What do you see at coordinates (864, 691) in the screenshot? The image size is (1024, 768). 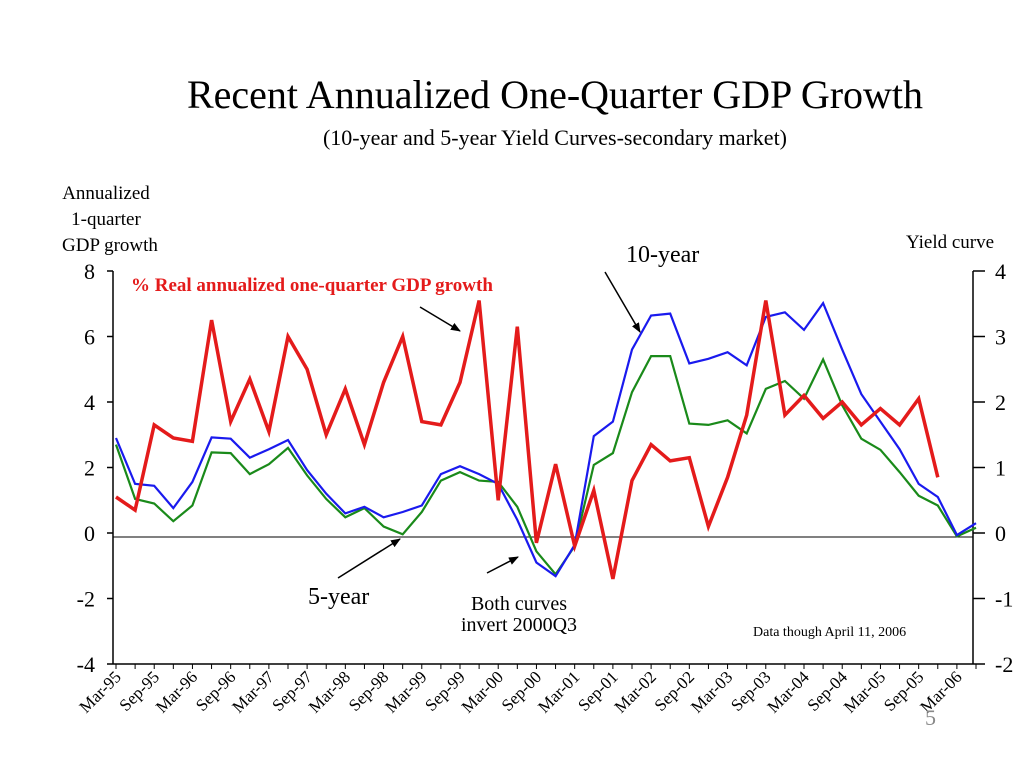 I see `x-tick-label: Mar-05` at bounding box center [864, 691].